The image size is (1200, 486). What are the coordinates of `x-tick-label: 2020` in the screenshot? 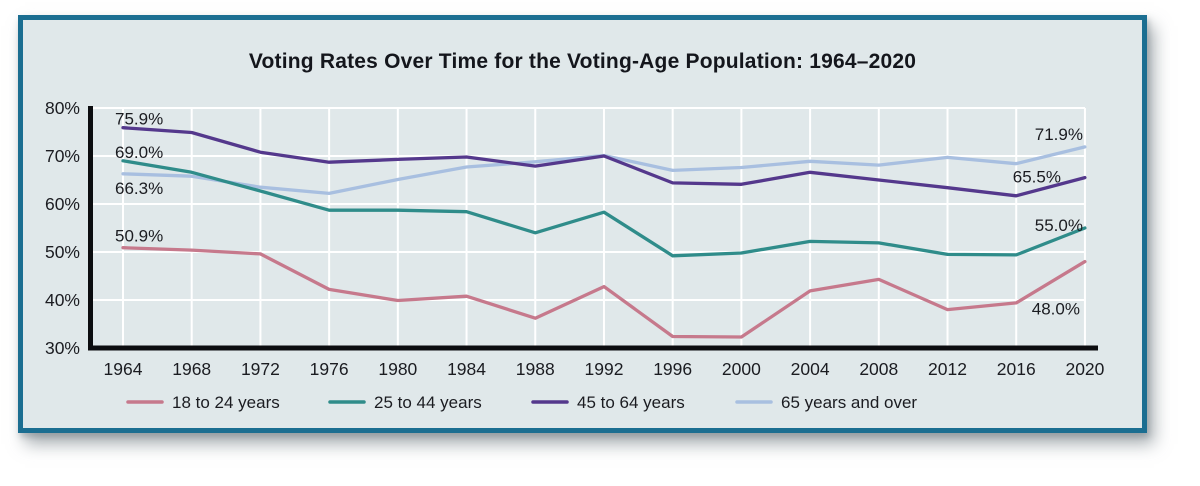 It's located at (1084, 369).